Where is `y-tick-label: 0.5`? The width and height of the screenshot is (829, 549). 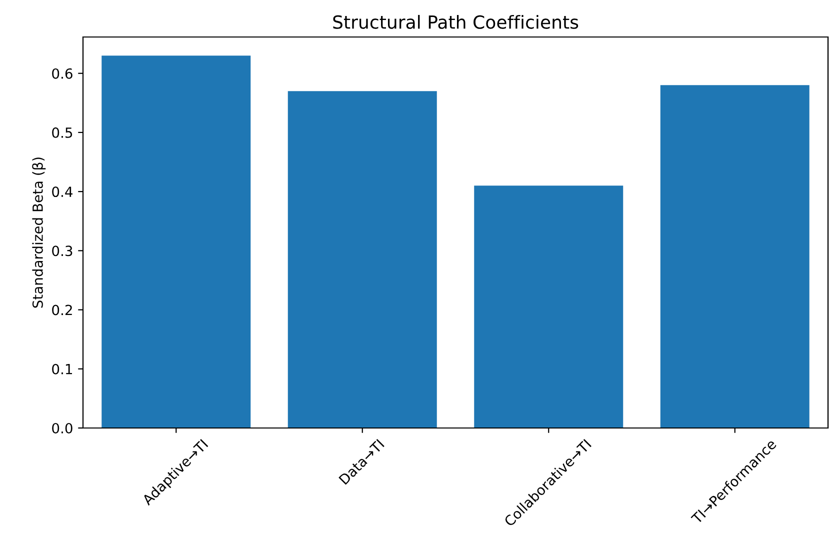 y-tick-label: 0.5 is located at coordinates (62, 132).